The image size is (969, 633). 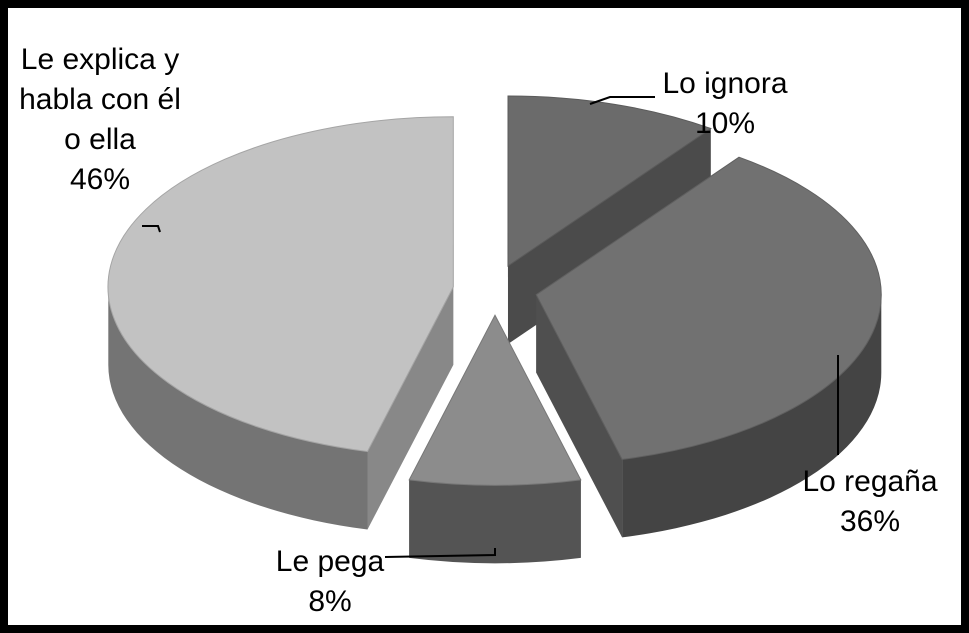 What do you see at coordinates (330, 601) in the screenshot?
I see `label-value: 8%` at bounding box center [330, 601].